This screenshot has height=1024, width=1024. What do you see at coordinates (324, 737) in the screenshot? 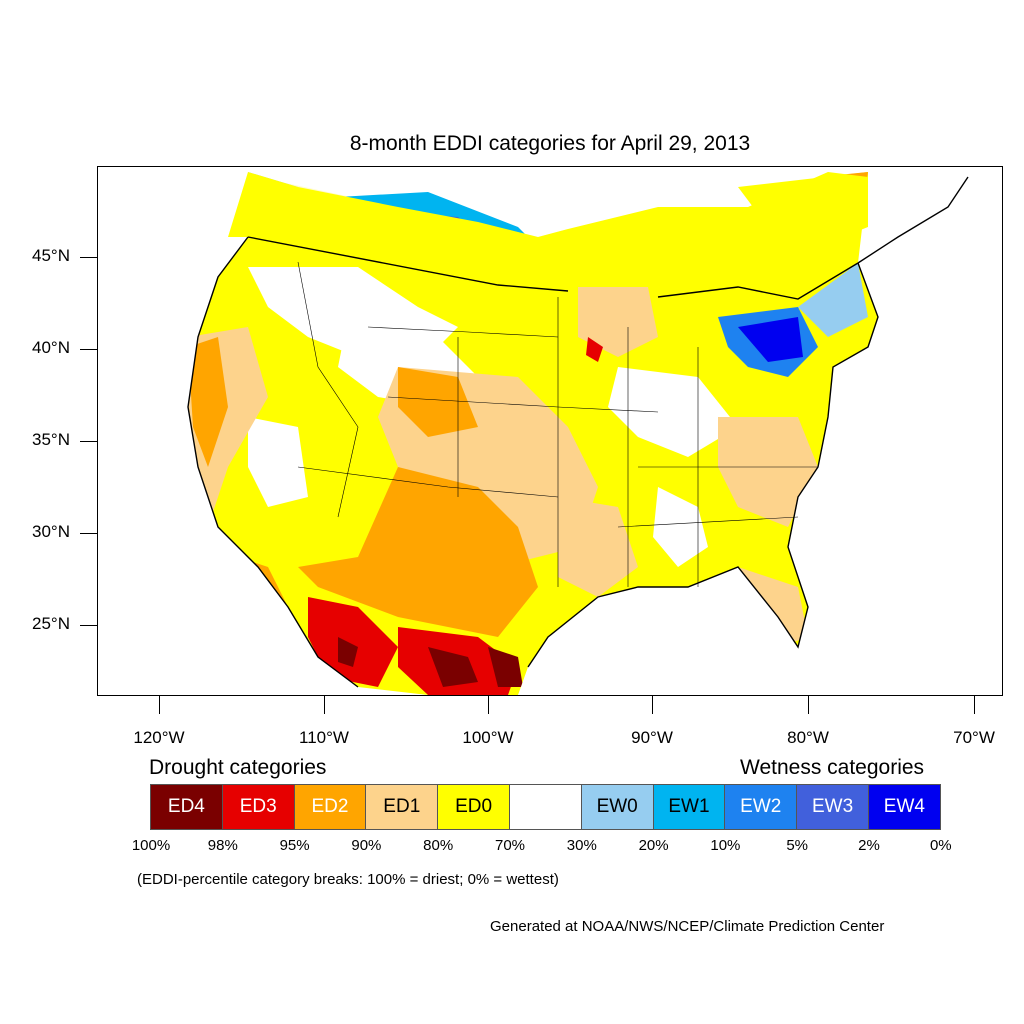
I see `lon-tick-label: 110°W` at bounding box center [324, 737].